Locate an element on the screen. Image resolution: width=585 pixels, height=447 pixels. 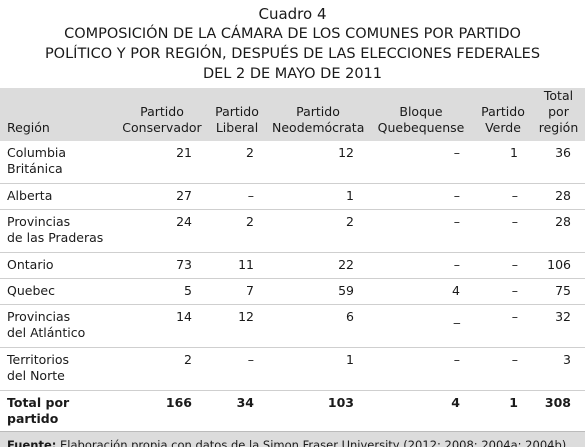
value-cell: 21 is located at coordinates (162, 162).